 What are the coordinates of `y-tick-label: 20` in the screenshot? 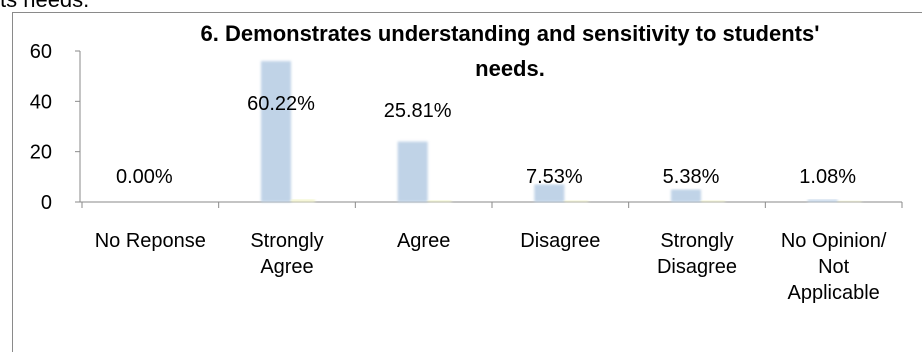 It's located at (41, 153).